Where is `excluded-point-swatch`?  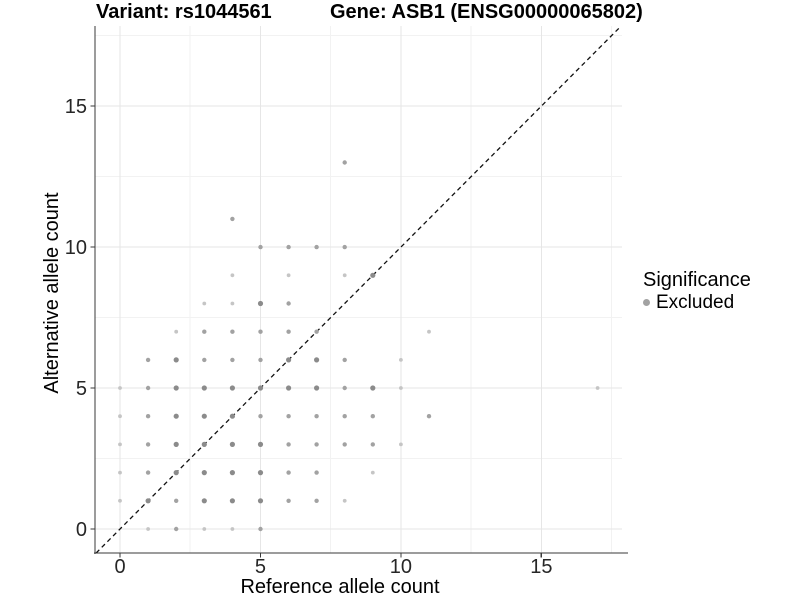 excluded-point-swatch is located at coordinates (646, 302).